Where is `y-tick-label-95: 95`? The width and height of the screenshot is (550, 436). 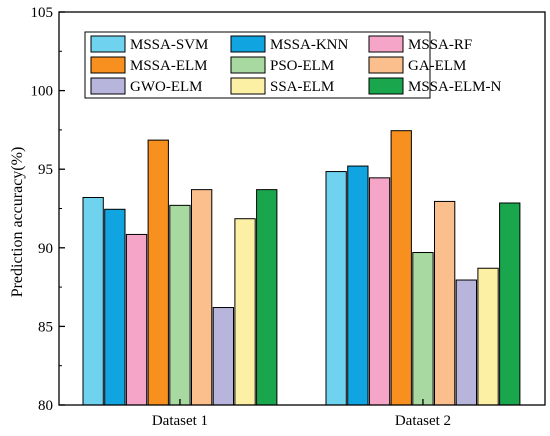 y-tick-label-95: 95 is located at coordinates (45, 170).